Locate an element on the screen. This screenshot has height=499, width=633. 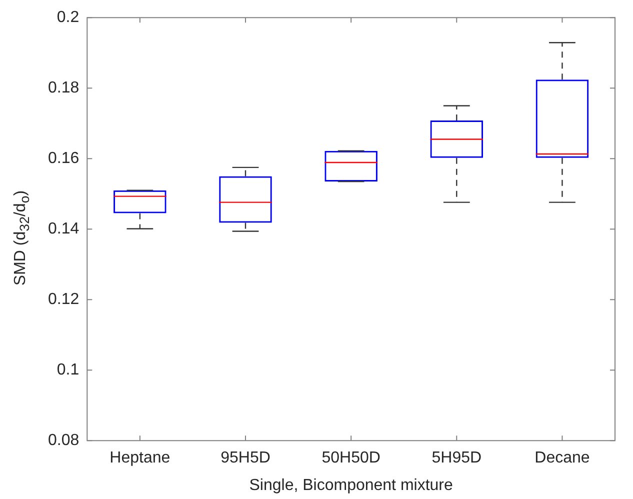
x-tick-label: 50H50D is located at coordinates (351, 458).